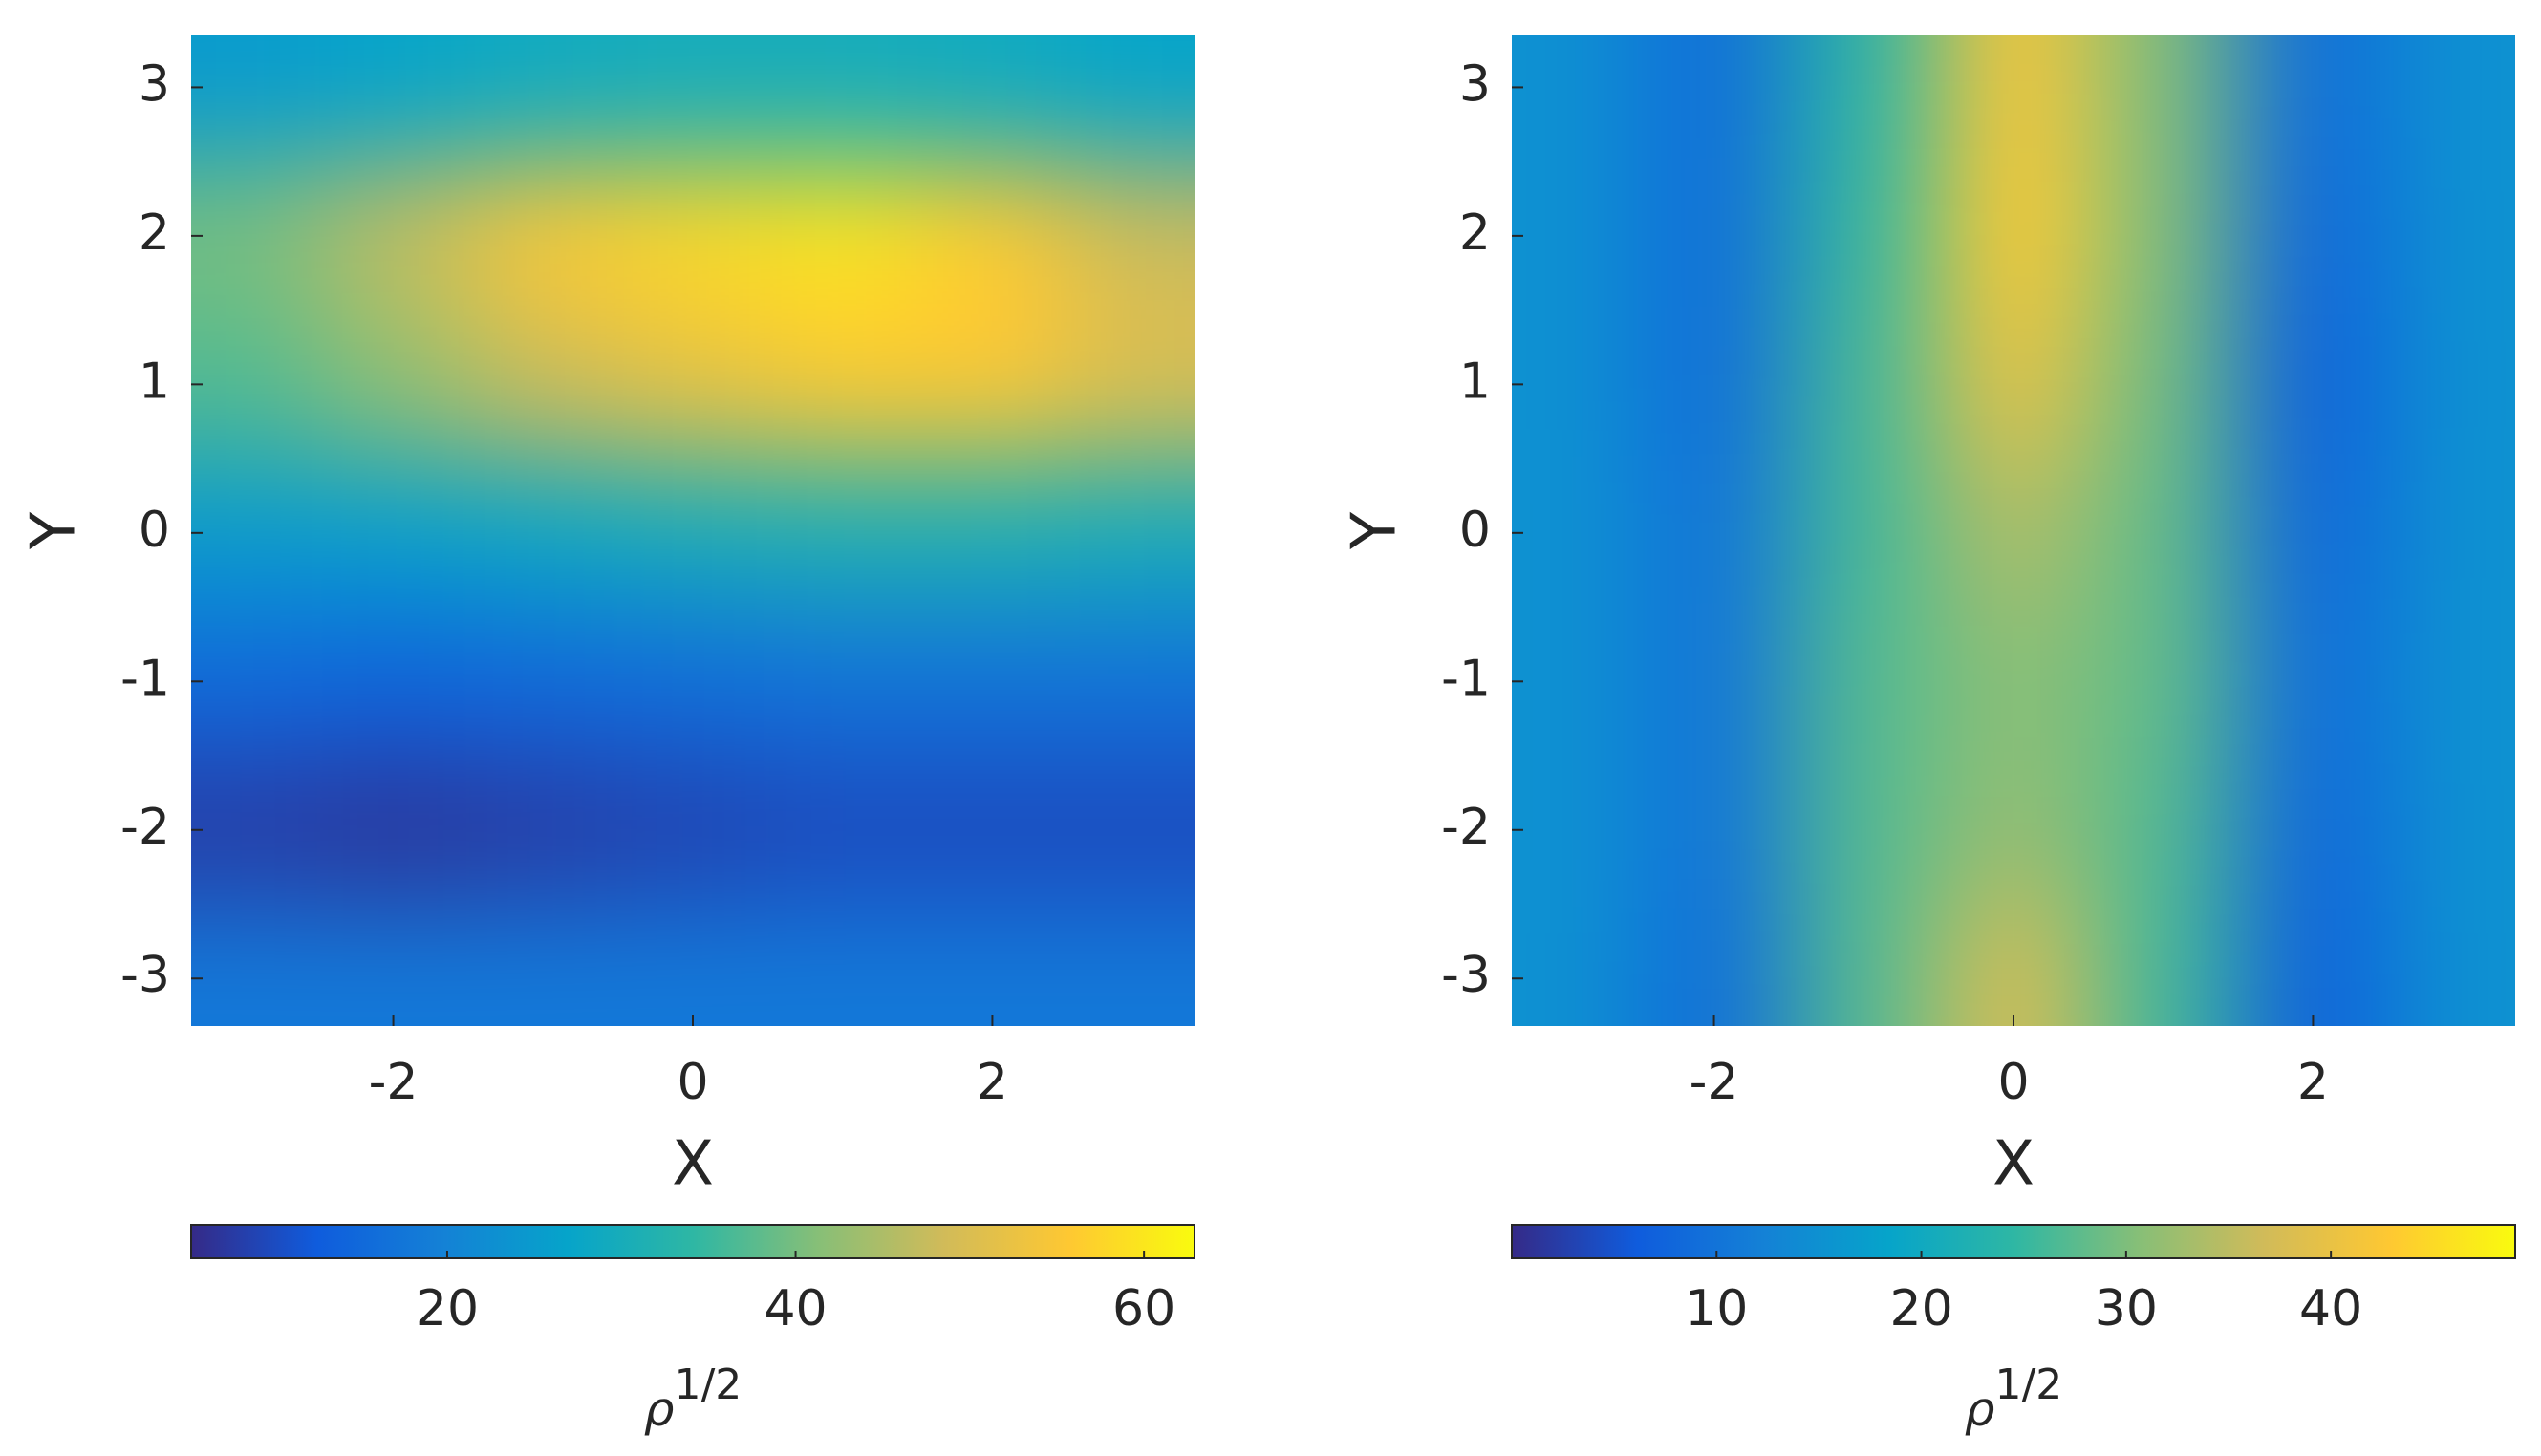 This screenshot has height=1456, width=2541. What do you see at coordinates (145, 976) in the screenshot?
I see `y-tick-label: -3` at bounding box center [145, 976].